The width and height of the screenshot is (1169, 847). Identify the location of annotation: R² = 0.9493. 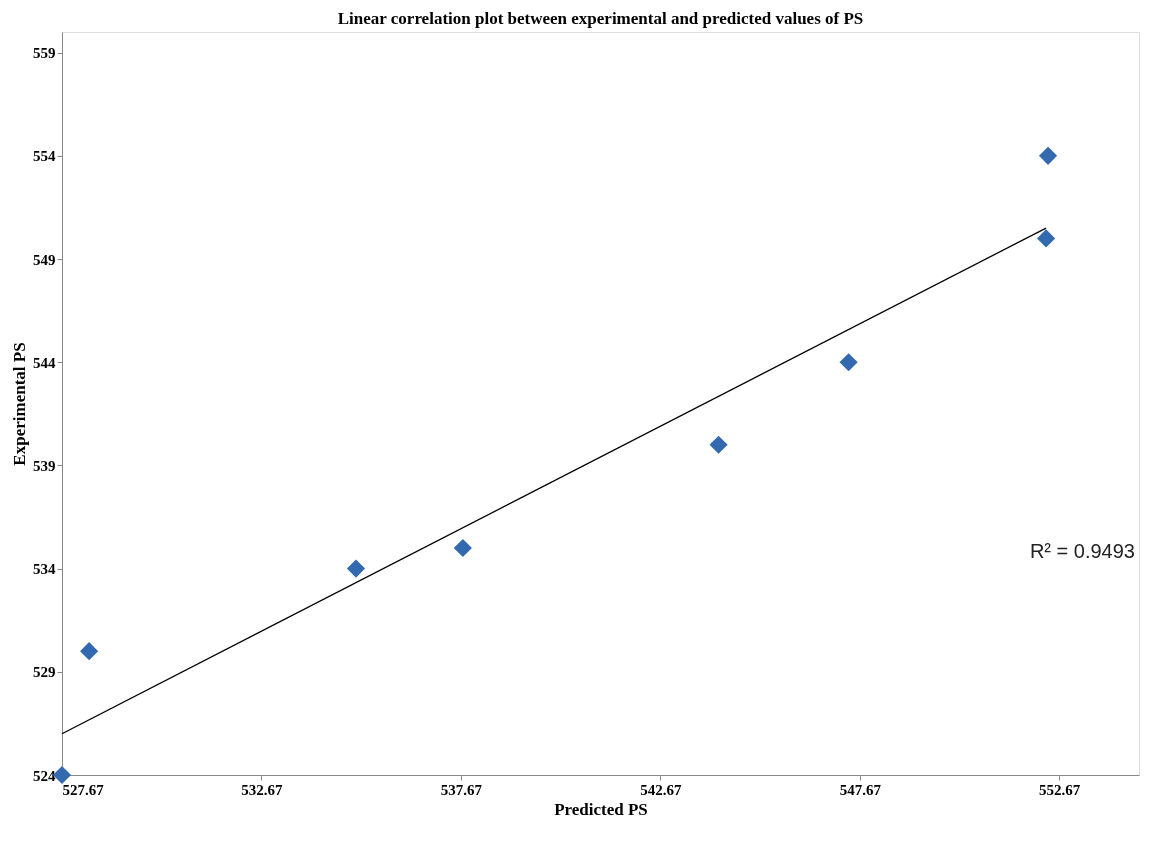
(1082, 551).